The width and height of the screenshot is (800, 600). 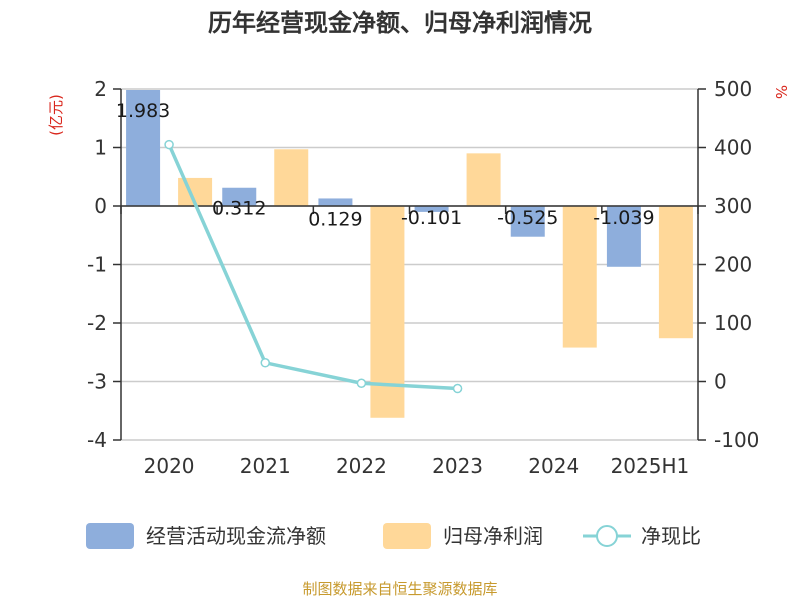 What do you see at coordinates (733, 265) in the screenshot?
I see `right-tick-label: 200` at bounding box center [733, 265].